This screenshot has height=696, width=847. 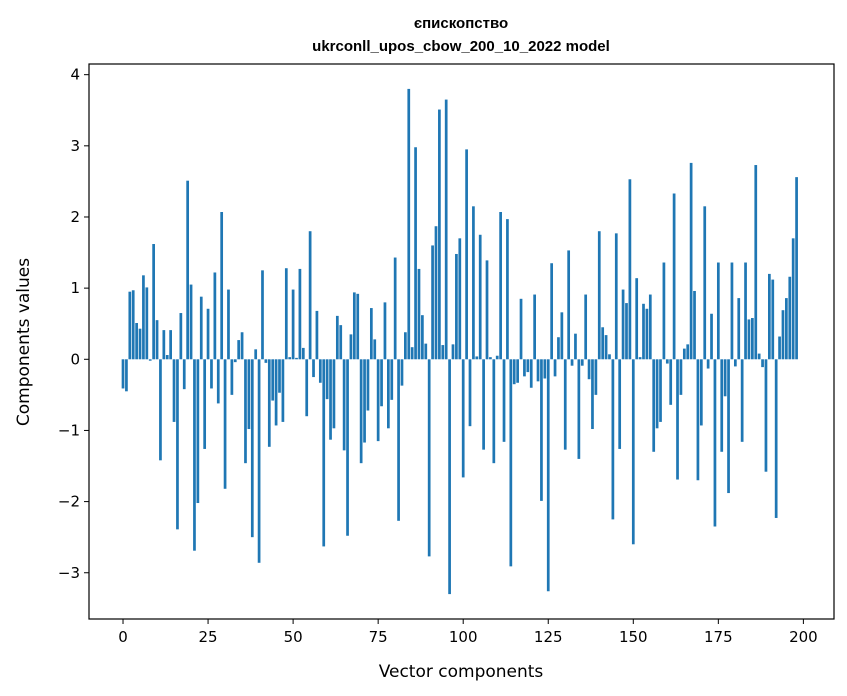 I want to click on y-tick-label: 3, so click(x=75, y=146).